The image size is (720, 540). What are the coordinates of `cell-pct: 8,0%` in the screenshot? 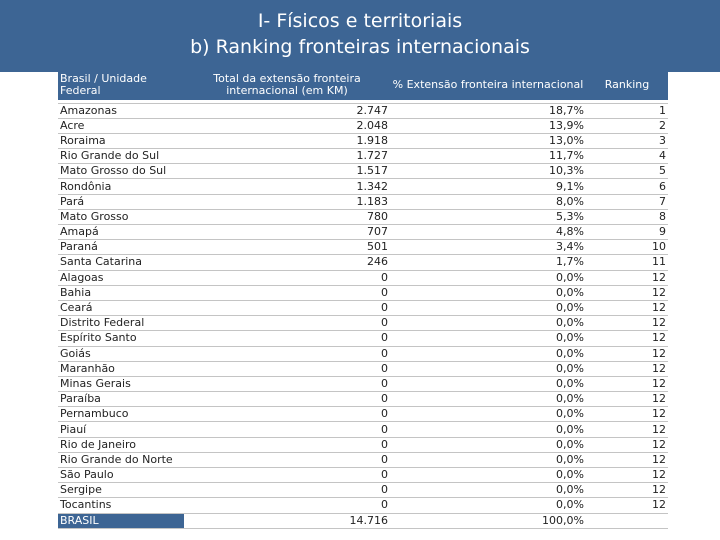 It's located at (488, 202).